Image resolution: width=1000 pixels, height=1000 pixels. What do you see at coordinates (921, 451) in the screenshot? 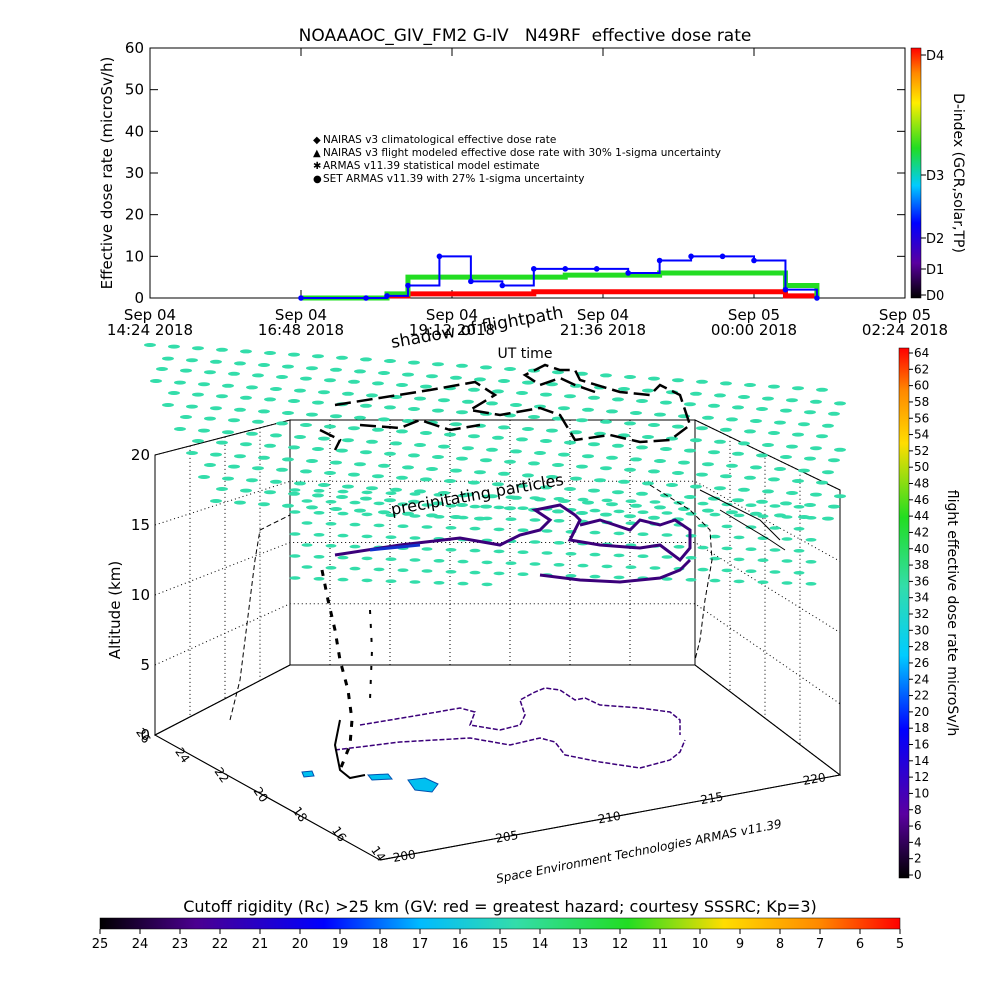
I see `dose-tick-label: 52` at bounding box center [921, 451].